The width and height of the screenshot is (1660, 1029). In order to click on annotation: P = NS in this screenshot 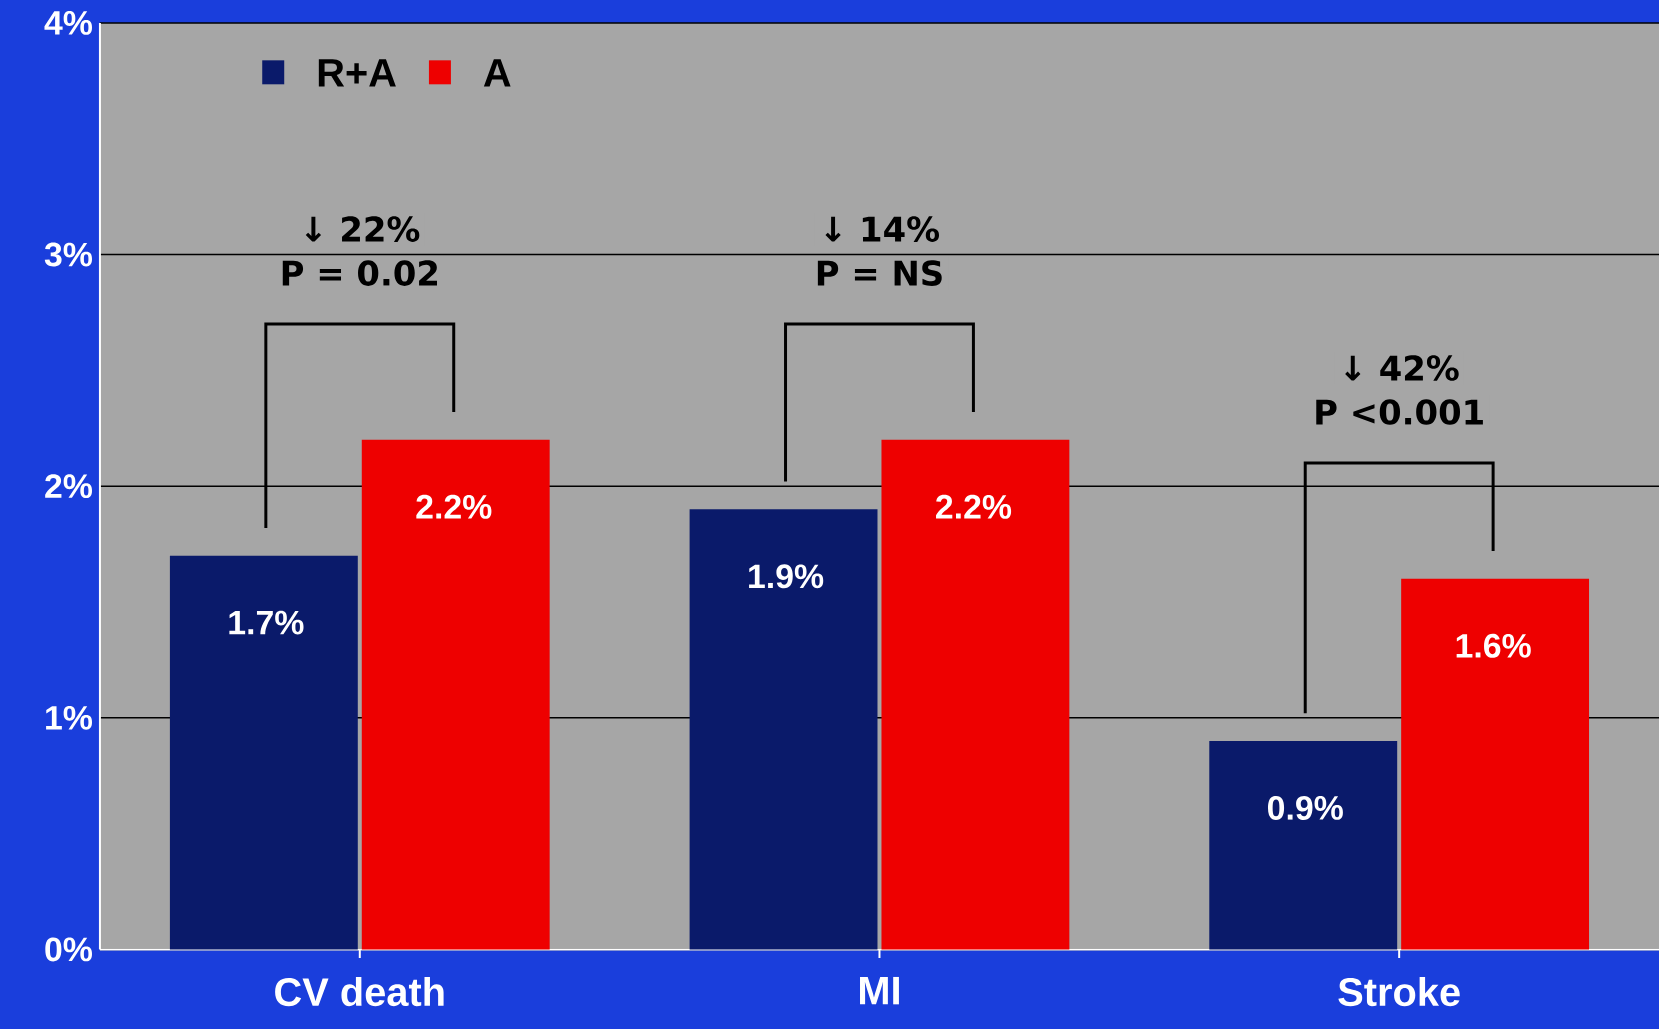, I will do `click(879, 273)`.